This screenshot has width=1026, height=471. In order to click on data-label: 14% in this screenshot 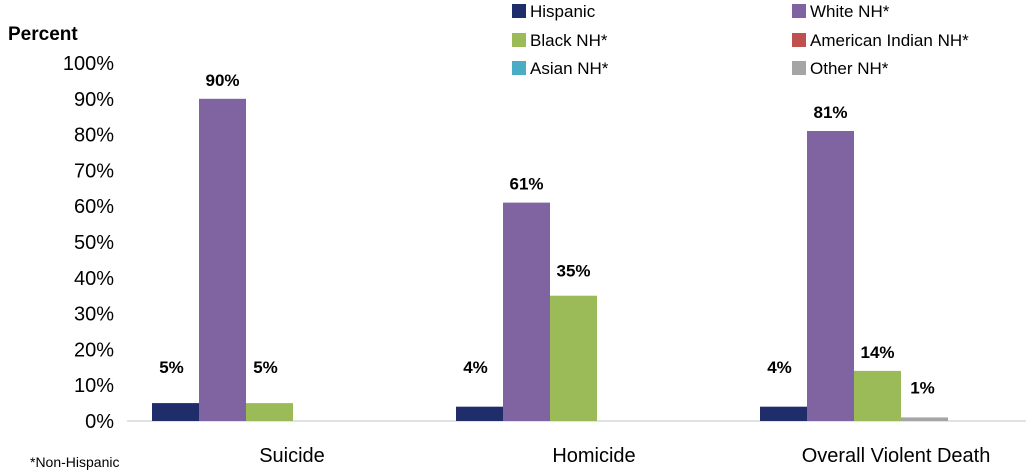, I will do `click(877, 352)`.